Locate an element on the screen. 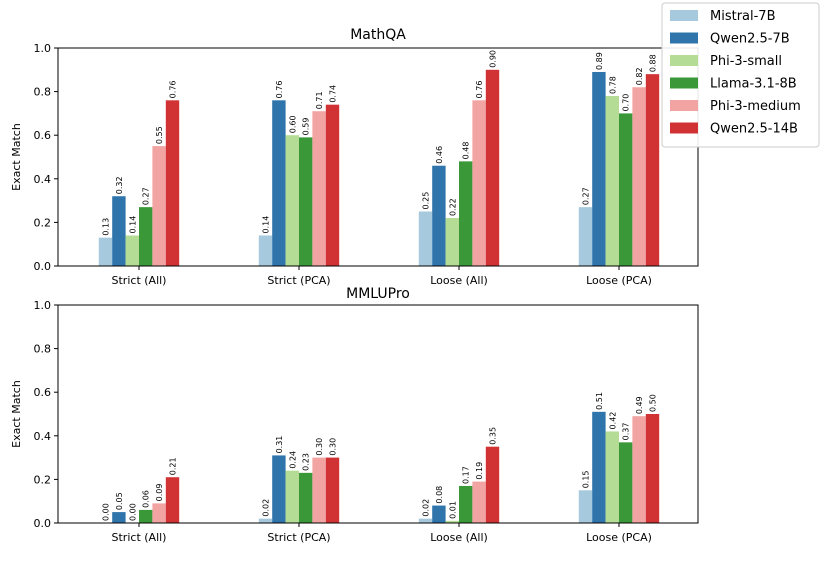 This screenshot has height=561, width=830. legend-label: Phi-3-medium is located at coordinates (755, 106).